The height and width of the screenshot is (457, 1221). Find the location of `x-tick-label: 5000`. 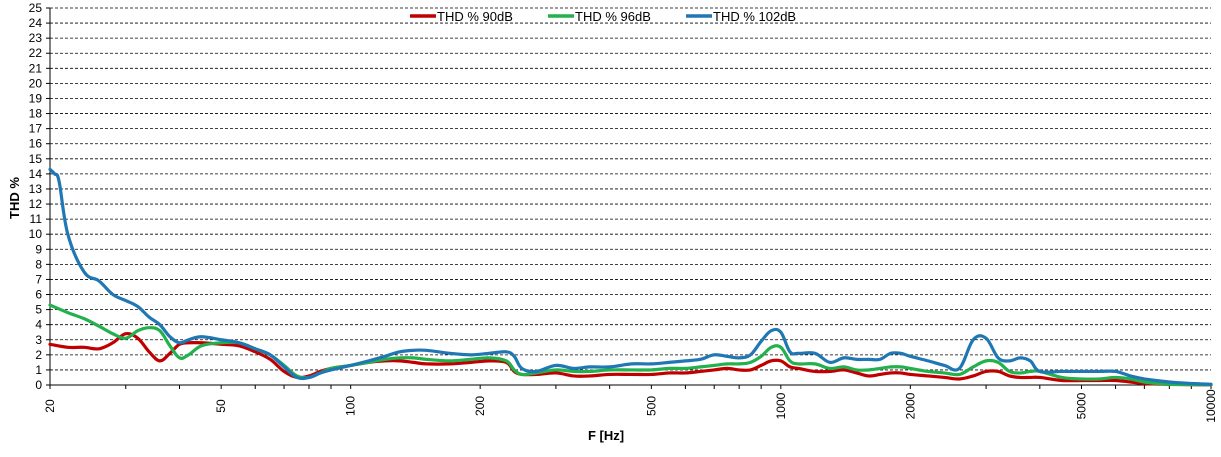

x-tick-label: 5000 is located at coordinates (1082, 405).